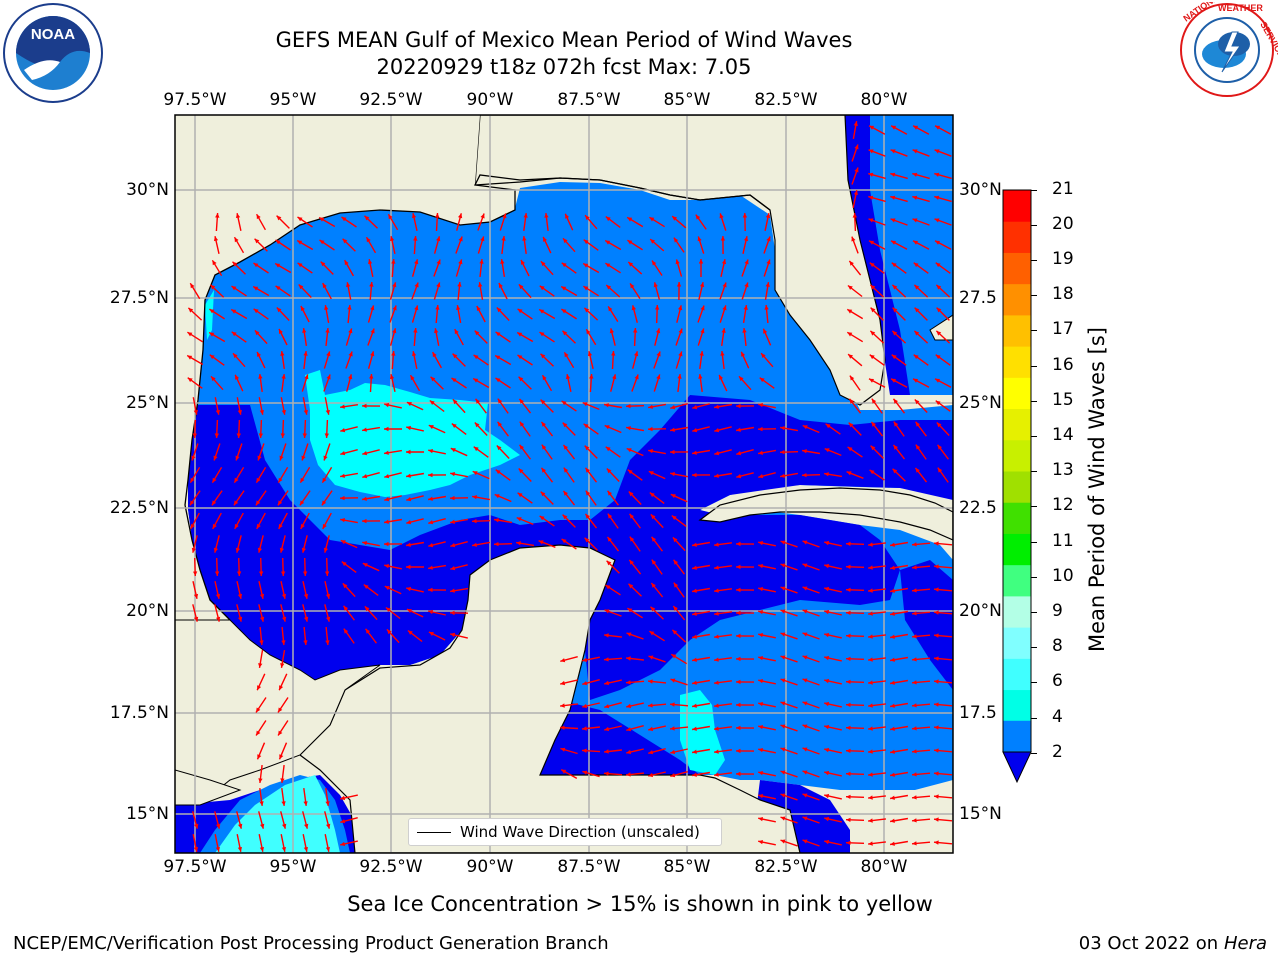 The image size is (1280, 960). I want to click on lat-tick-right: 25°N, so click(980, 403).